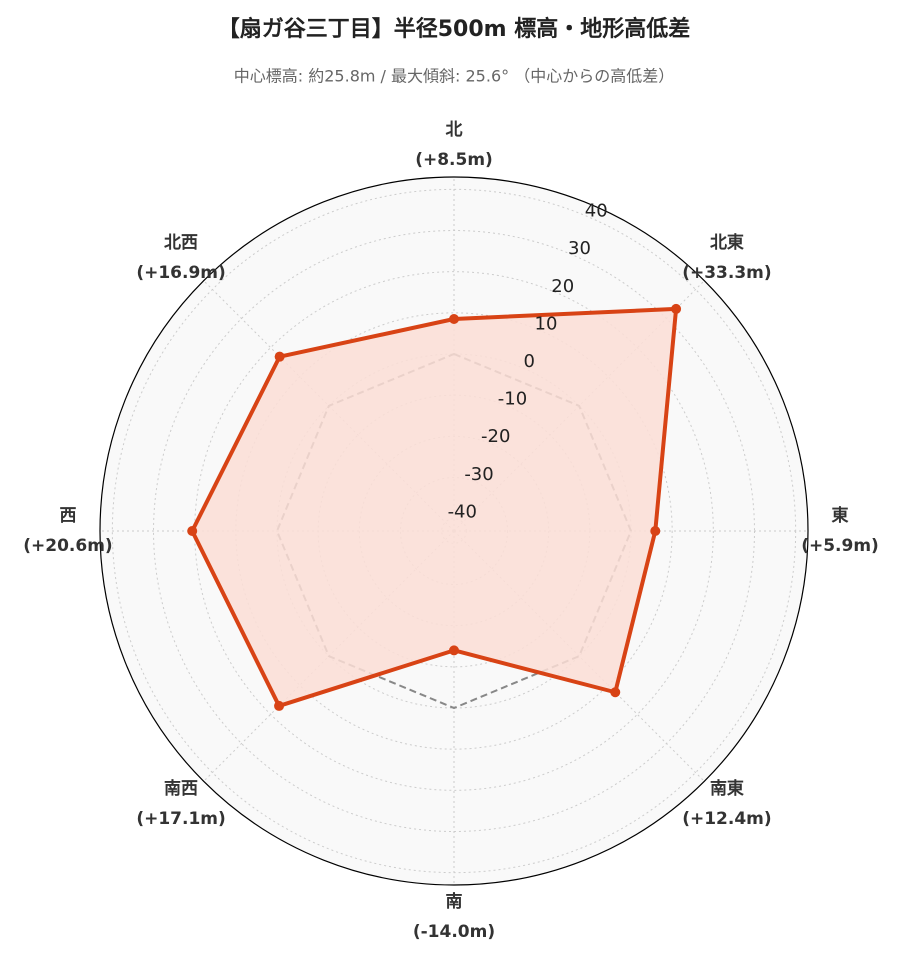 The width and height of the screenshot is (900, 966). Describe the element at coordinates (181, 788) in the screenshot. I see `category-label: 南西` at that location.